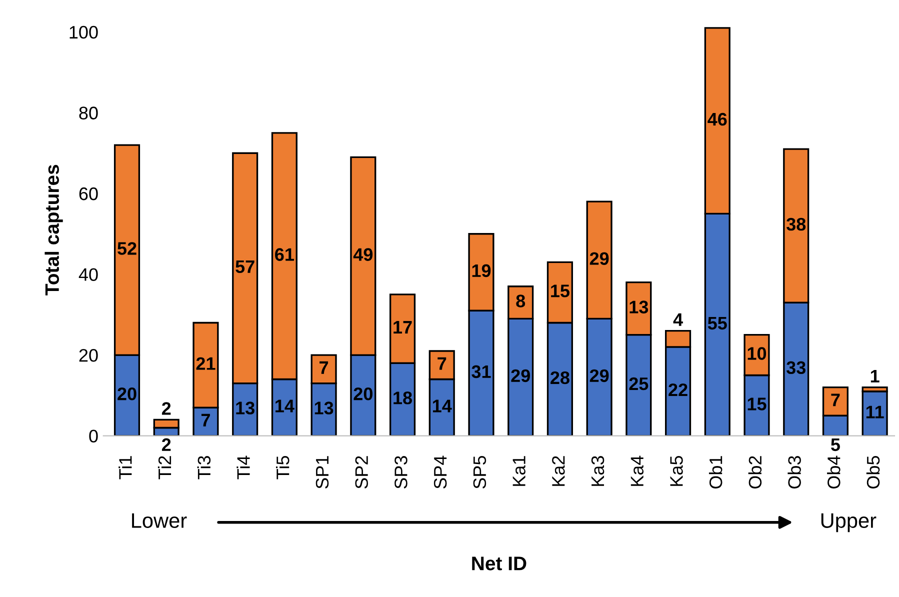 The height and width of the screenshot is (597, 899). Describe the element at coordinates (796, 224) in the screenshot. I see `data-label: 38` at that location.